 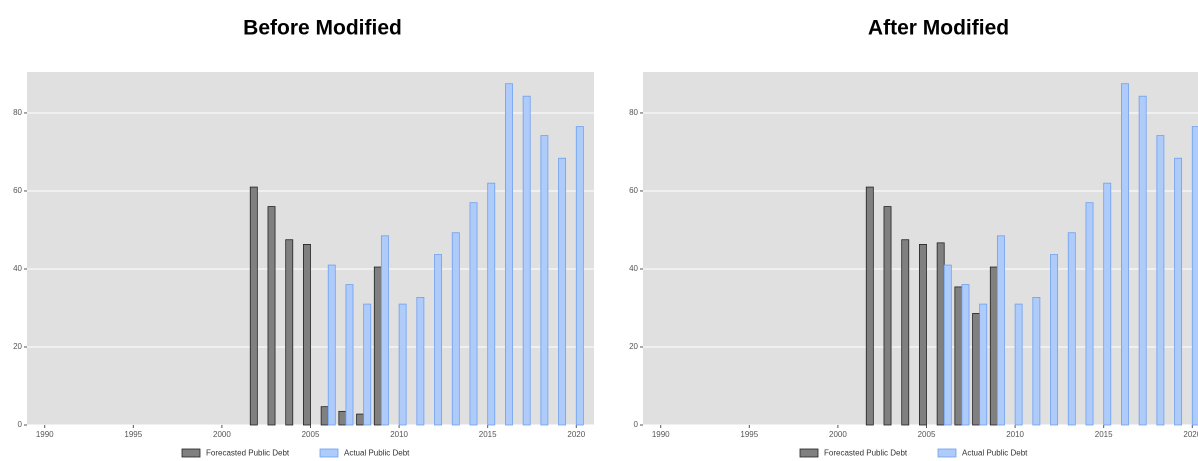 I want to click on chart-title: After Modified, so click(x=938, y=28).